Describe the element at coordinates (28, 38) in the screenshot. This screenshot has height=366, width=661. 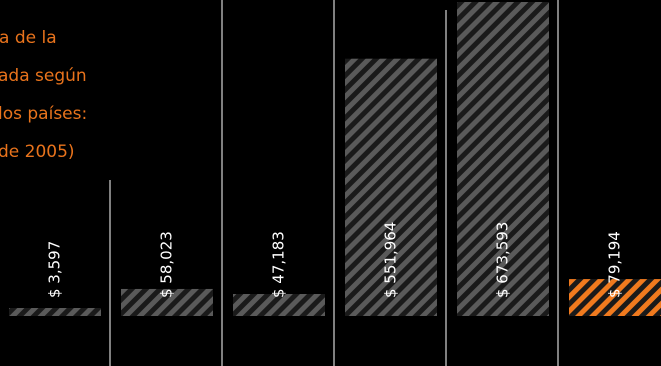
I see `chart-title-line-1: a de la` at that location.